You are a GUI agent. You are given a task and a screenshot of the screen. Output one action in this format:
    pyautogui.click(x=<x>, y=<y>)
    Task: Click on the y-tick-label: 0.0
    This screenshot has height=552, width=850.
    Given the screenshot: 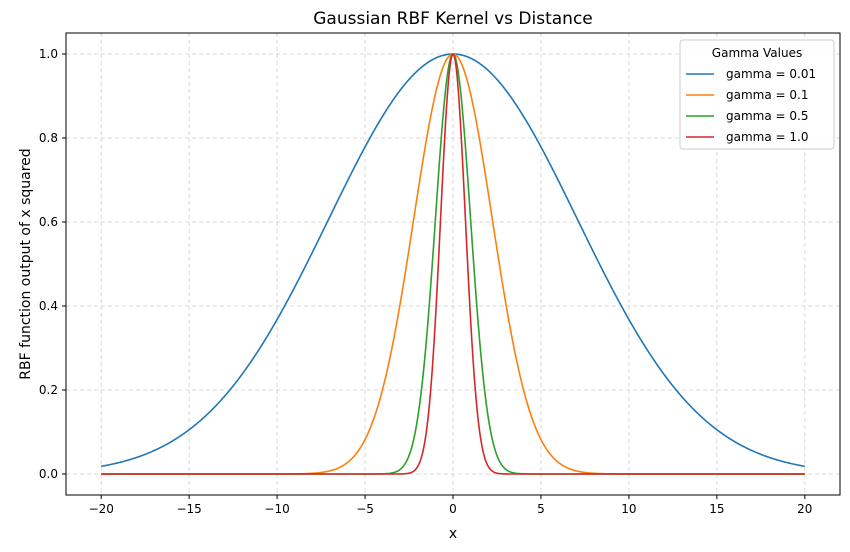 What is the action you would take?
    pyautogui.click(x=48, y=474)
    